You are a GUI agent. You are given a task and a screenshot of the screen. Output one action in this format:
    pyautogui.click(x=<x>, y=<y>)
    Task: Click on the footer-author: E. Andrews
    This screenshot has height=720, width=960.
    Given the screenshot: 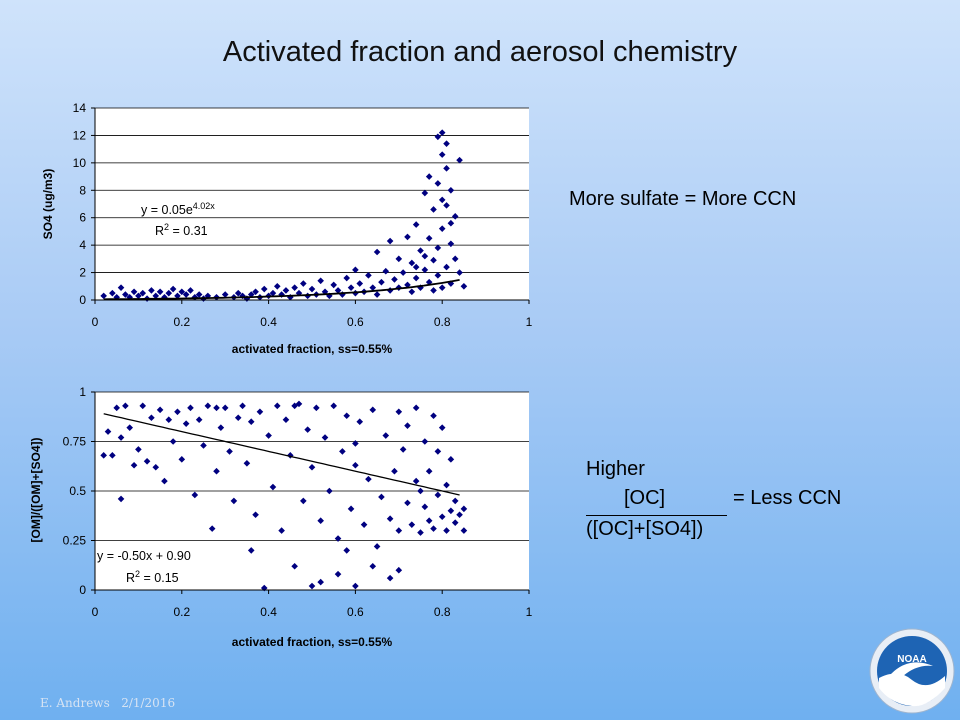 What is the action you would take?
    pyautogui.click(x=75, y=703)
    